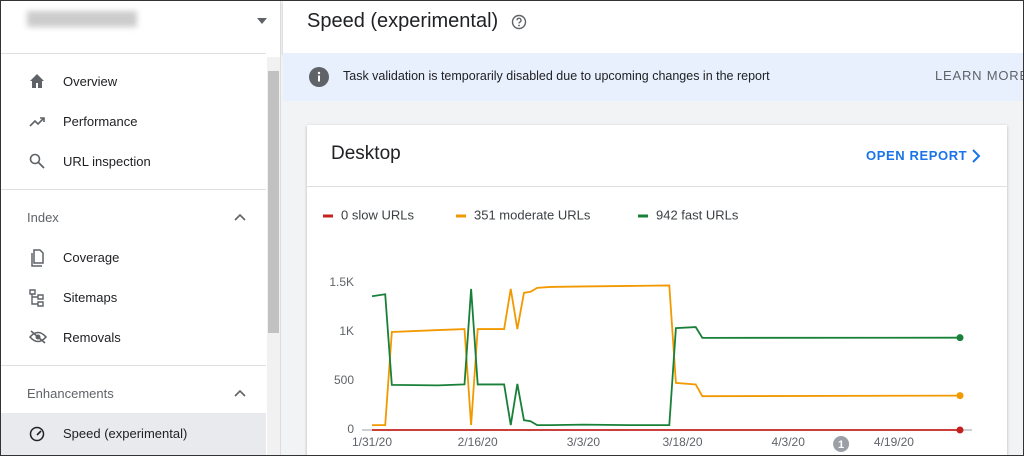 Image resolution: width=1024 pixels, height=456 pixels. I want to click on annotation-label: 1, so click(841, 445).